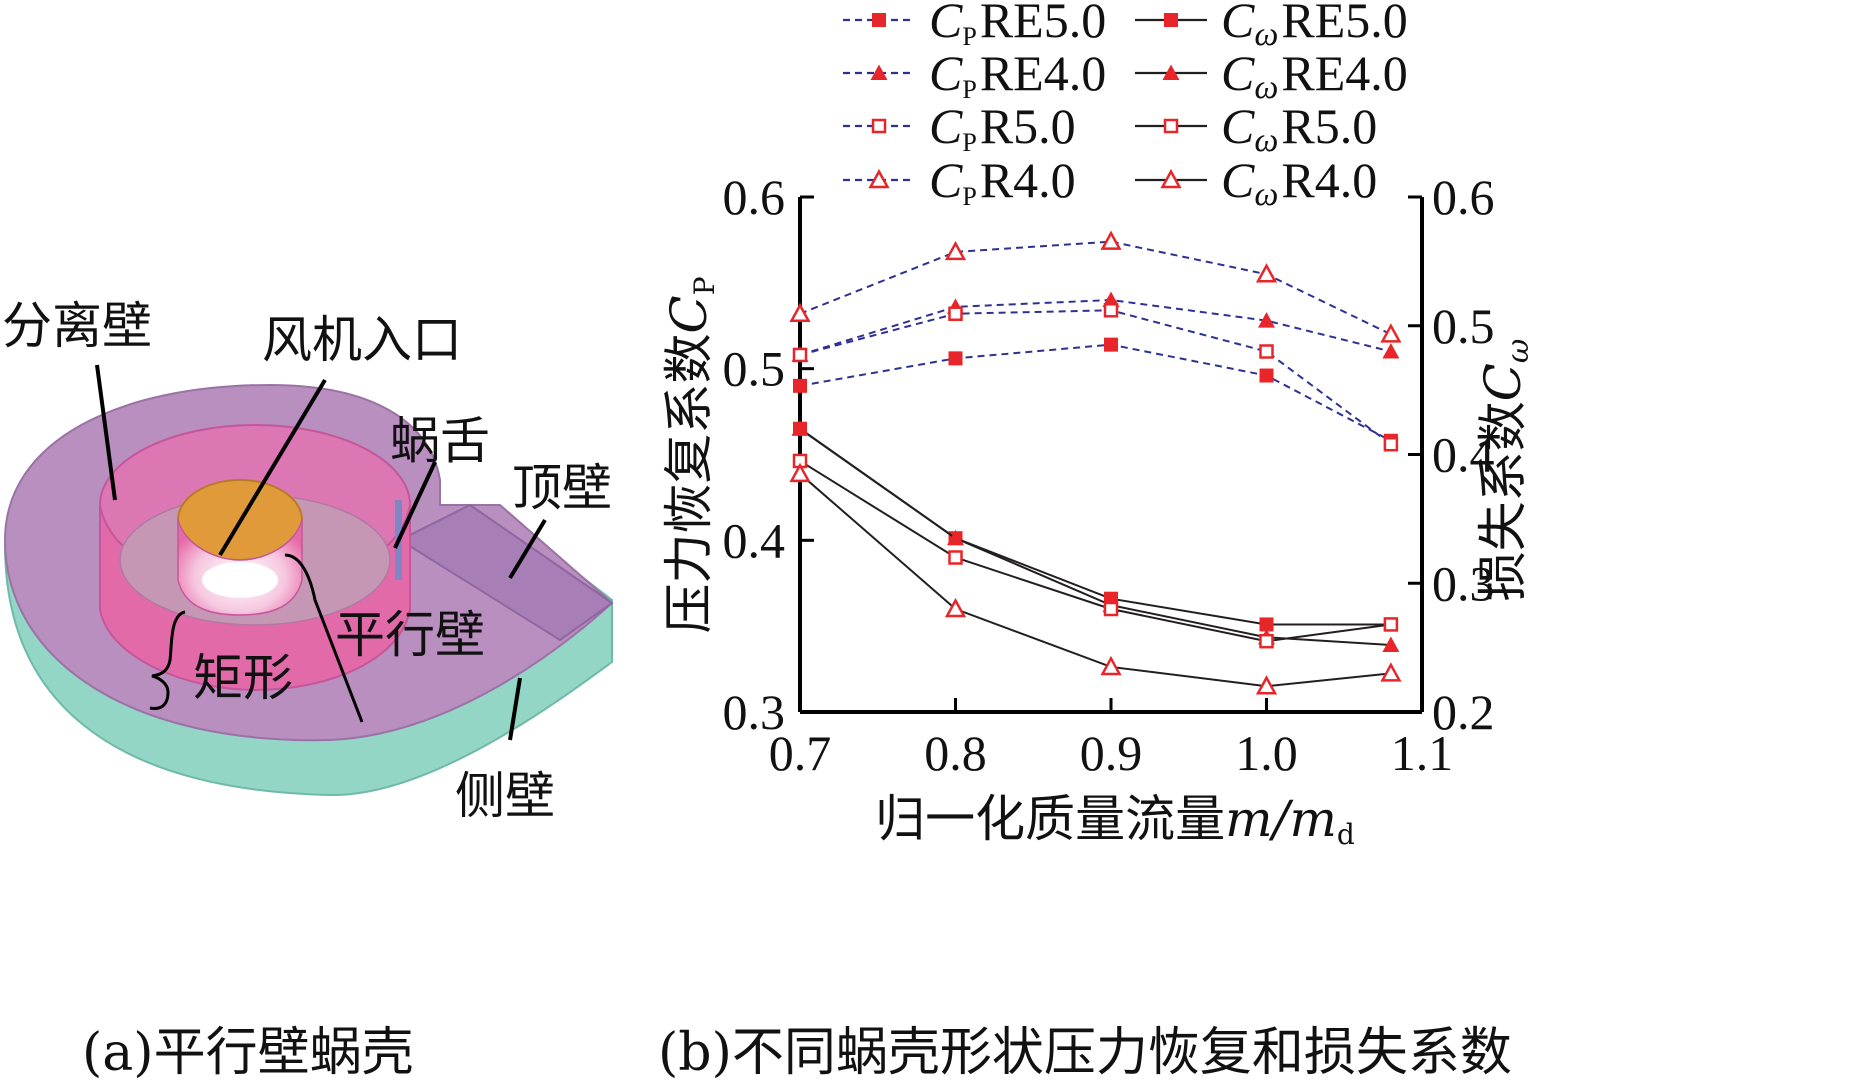  Describe the element at coordinates (1463, 197) in the screenshot. I see `y2-tick-label: 0.6` at that location.